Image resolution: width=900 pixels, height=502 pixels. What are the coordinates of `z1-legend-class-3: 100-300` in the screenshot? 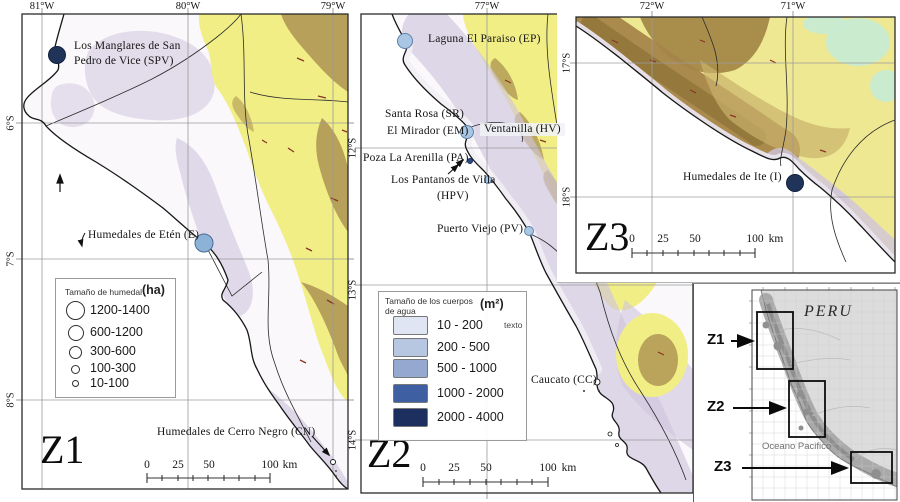 It's located at (113, 368).